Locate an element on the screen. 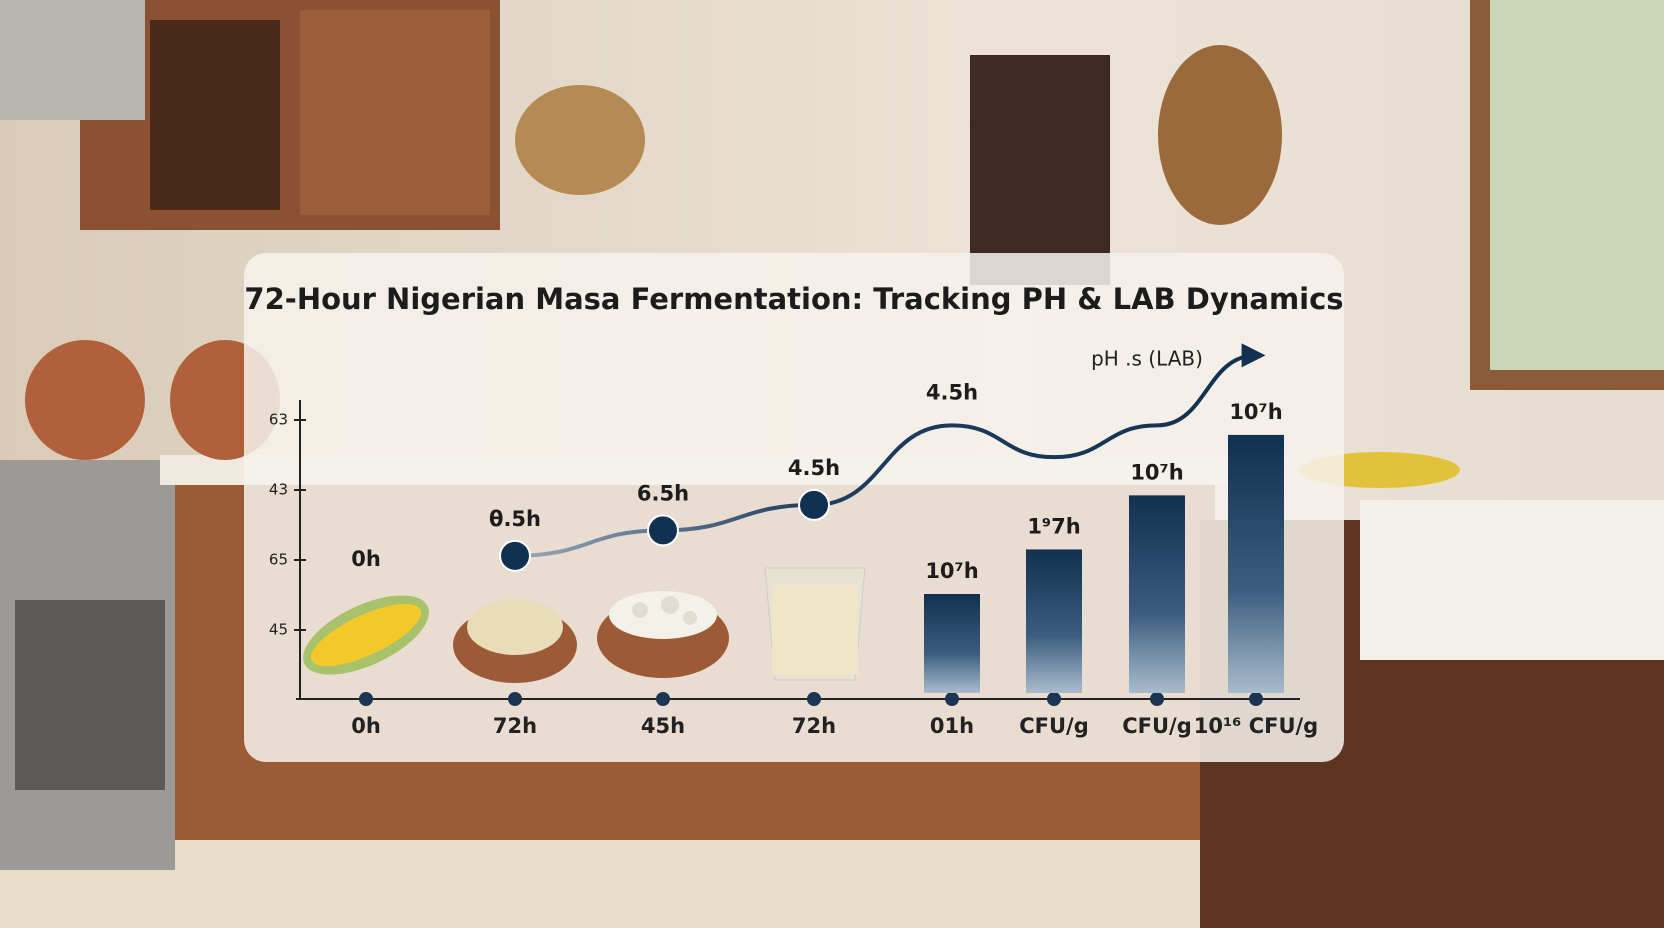  bar-label: 1⁹7h is located at coordinates (1053, 526).